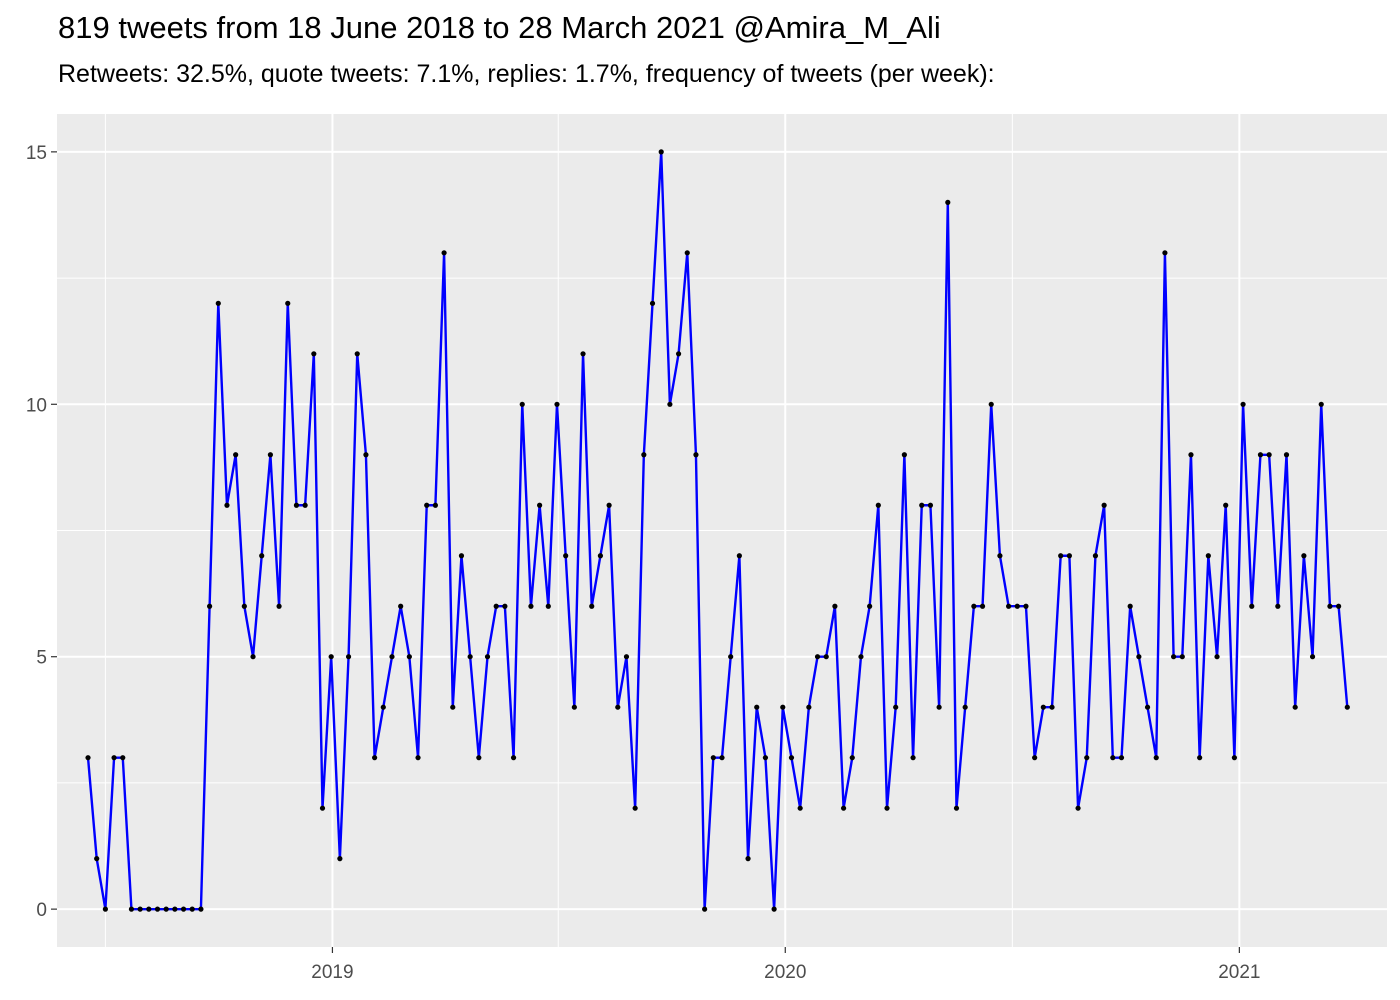  I want to click on y-tick-label: 5, so click(41, 658).